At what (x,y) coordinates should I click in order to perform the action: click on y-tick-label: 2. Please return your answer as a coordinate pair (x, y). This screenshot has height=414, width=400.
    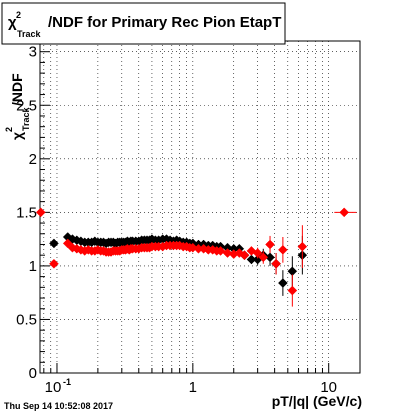
    Looking at the image, I should click on (33, 159).